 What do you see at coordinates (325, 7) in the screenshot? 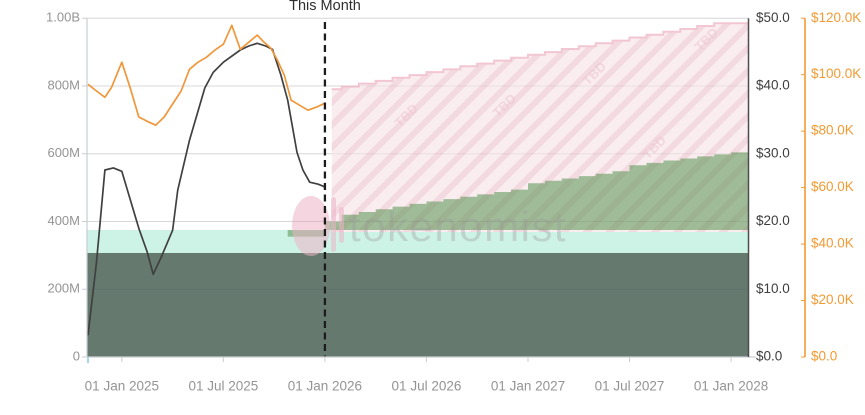
I see `this-month-label: This Month` at bounding box center [325, 7].